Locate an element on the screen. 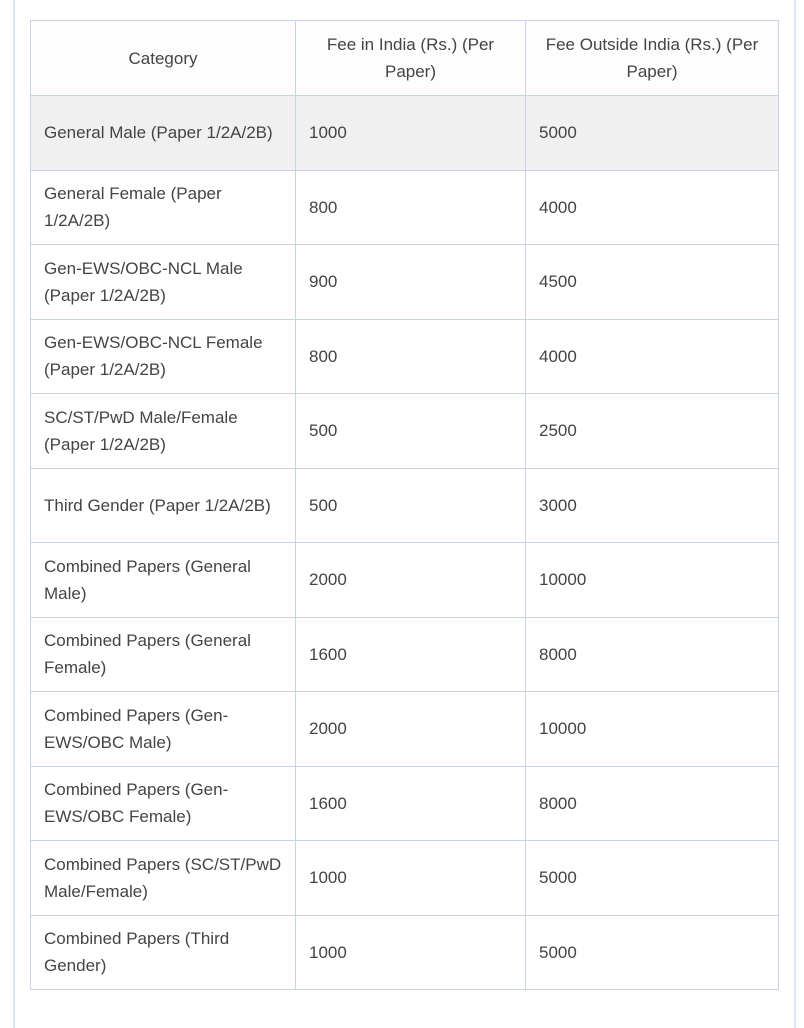 The width and height of the screenshot is (804, 1028). category-cell: Combined Papers (General Female) is located at coordinates (163, 654).